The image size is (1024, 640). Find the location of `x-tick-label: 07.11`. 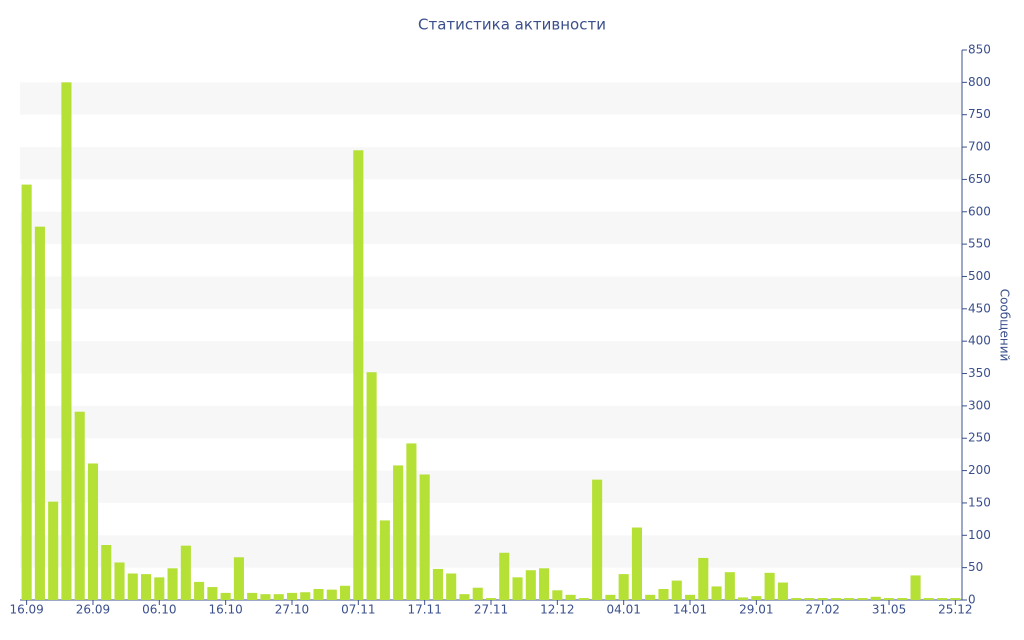

x-tick-label: 07.11 is located at coordinates (358, 610).